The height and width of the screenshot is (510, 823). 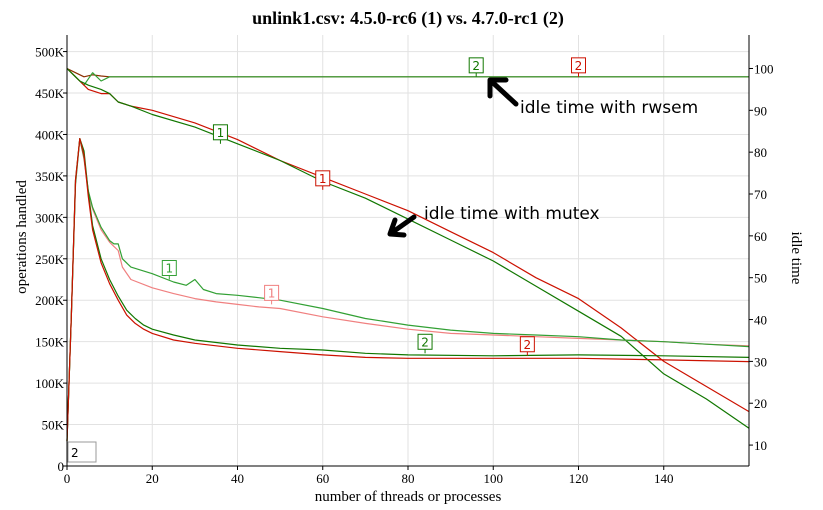 I want to click on series-label-0: 2, so click(x=476, y=67).